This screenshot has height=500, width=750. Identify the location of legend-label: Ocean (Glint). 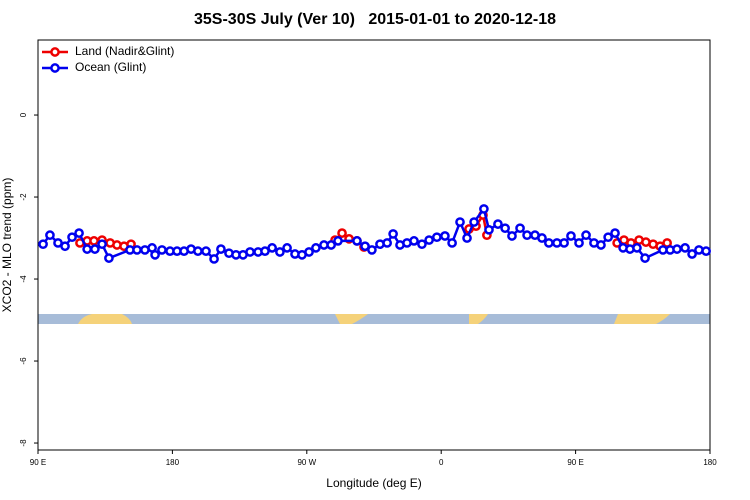
(110, 67).